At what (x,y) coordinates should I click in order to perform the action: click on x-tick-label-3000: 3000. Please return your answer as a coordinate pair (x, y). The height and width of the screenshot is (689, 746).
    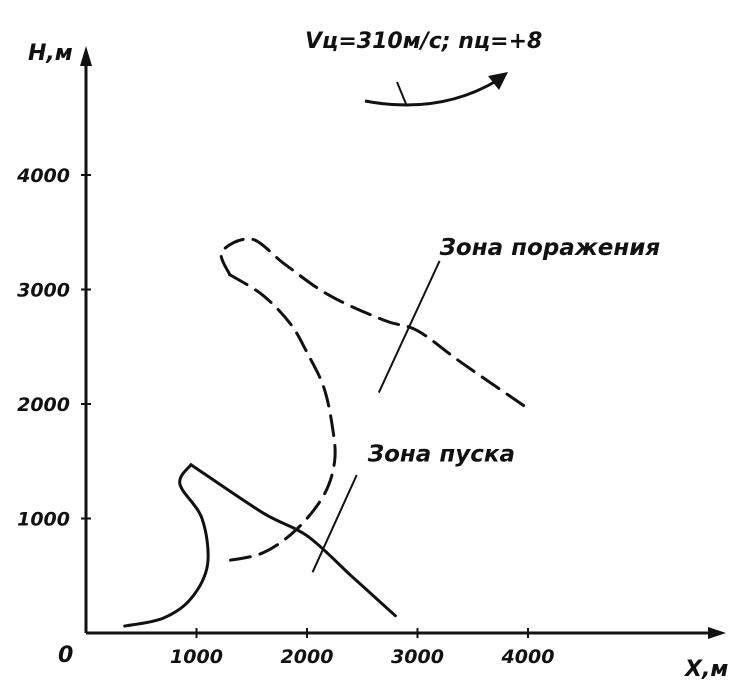
    Looking at the image, I should click on (417, 657).